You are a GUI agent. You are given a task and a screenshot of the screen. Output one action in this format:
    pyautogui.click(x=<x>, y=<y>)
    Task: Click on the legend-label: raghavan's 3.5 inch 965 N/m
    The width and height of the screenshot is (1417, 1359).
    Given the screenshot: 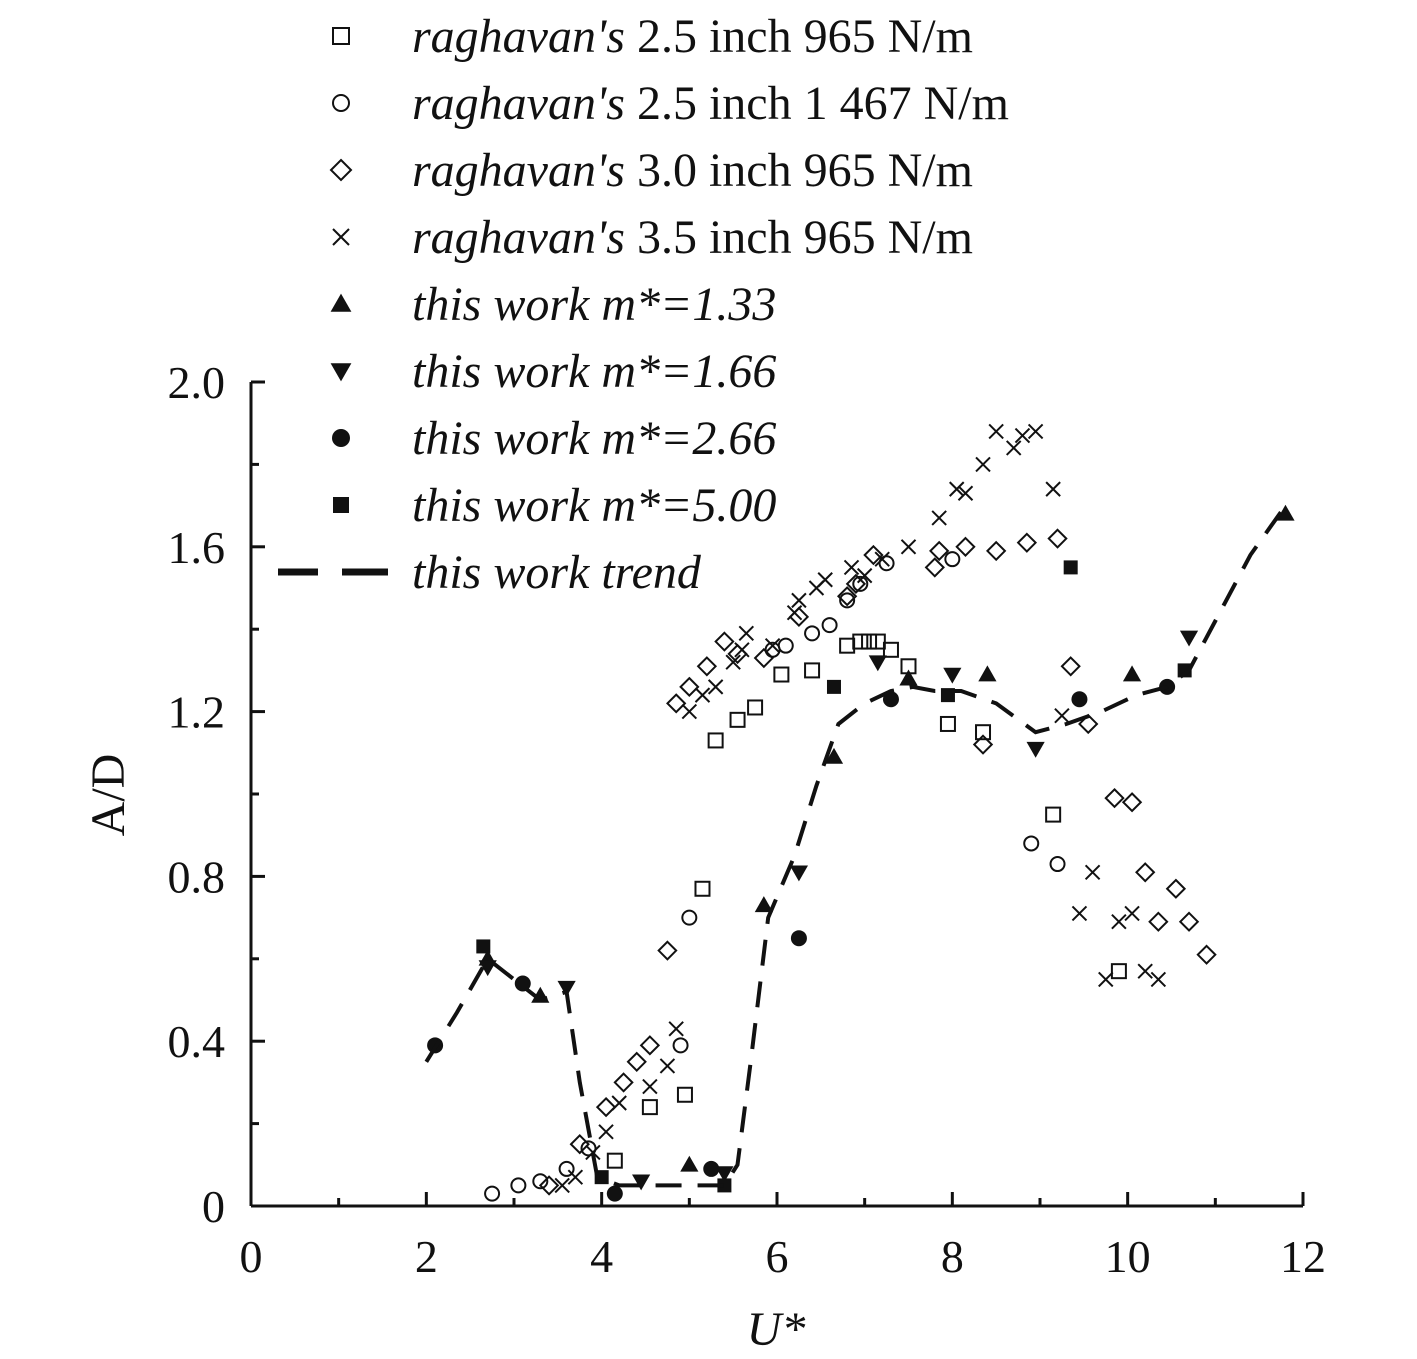 What is the action you would take?
    pyautogui.click(x=692, y=237)
    